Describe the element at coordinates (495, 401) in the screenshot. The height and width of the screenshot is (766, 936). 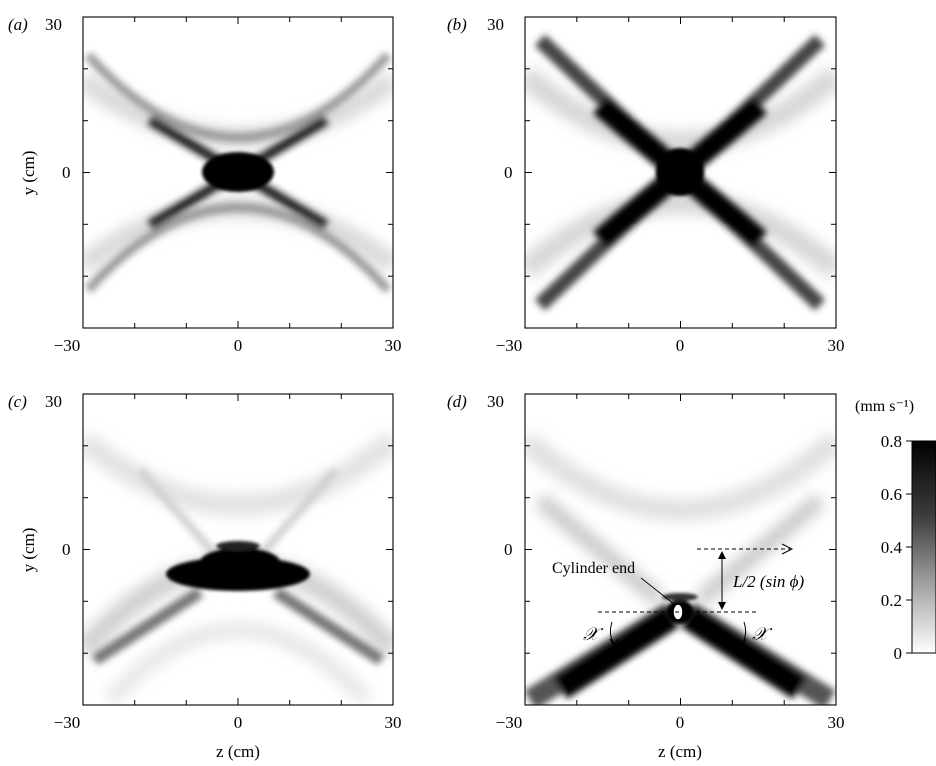
I see `panel-d-ytick-top: 30` at that location.